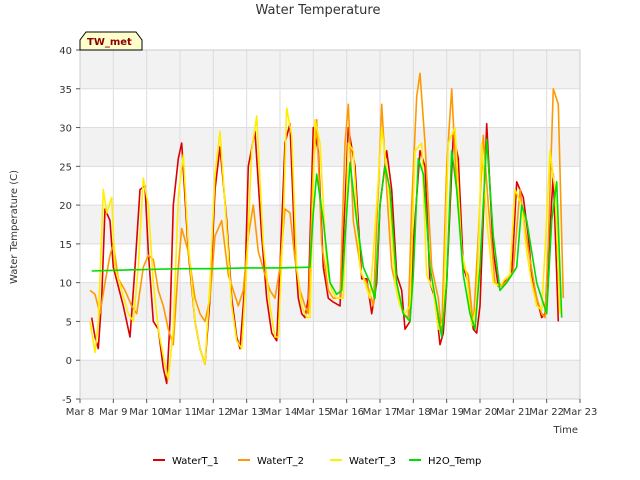 The height and width of the screenshot is (480, 640). Describe the element at coordinates (65, 167) in the screenshot. I see `y-tick-label: 25` at that location.